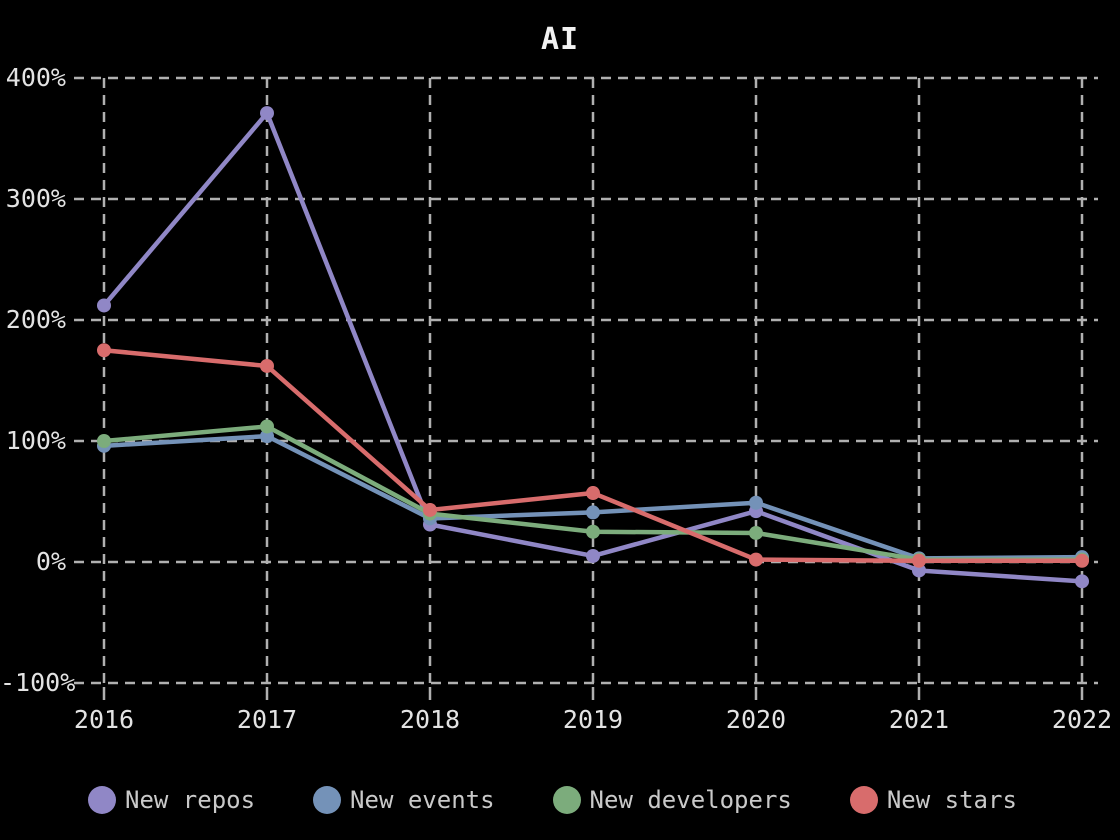 The image size is (1120, 840). I want to click on legend-item-new-events: New events, so click(404, 800).